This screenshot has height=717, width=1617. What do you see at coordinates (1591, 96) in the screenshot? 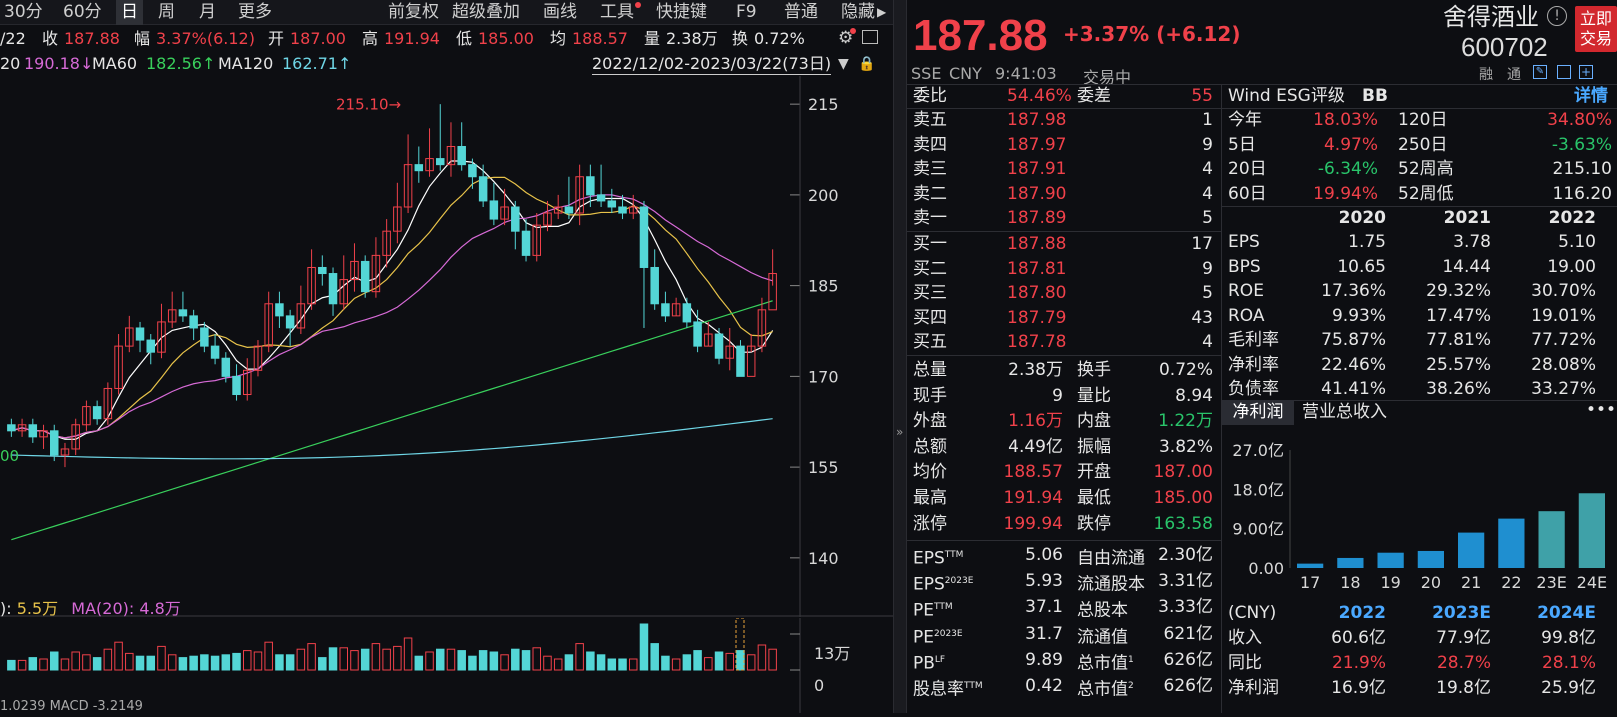
I see `esg-details-link: 详情` at bounding box center [1591, 96].